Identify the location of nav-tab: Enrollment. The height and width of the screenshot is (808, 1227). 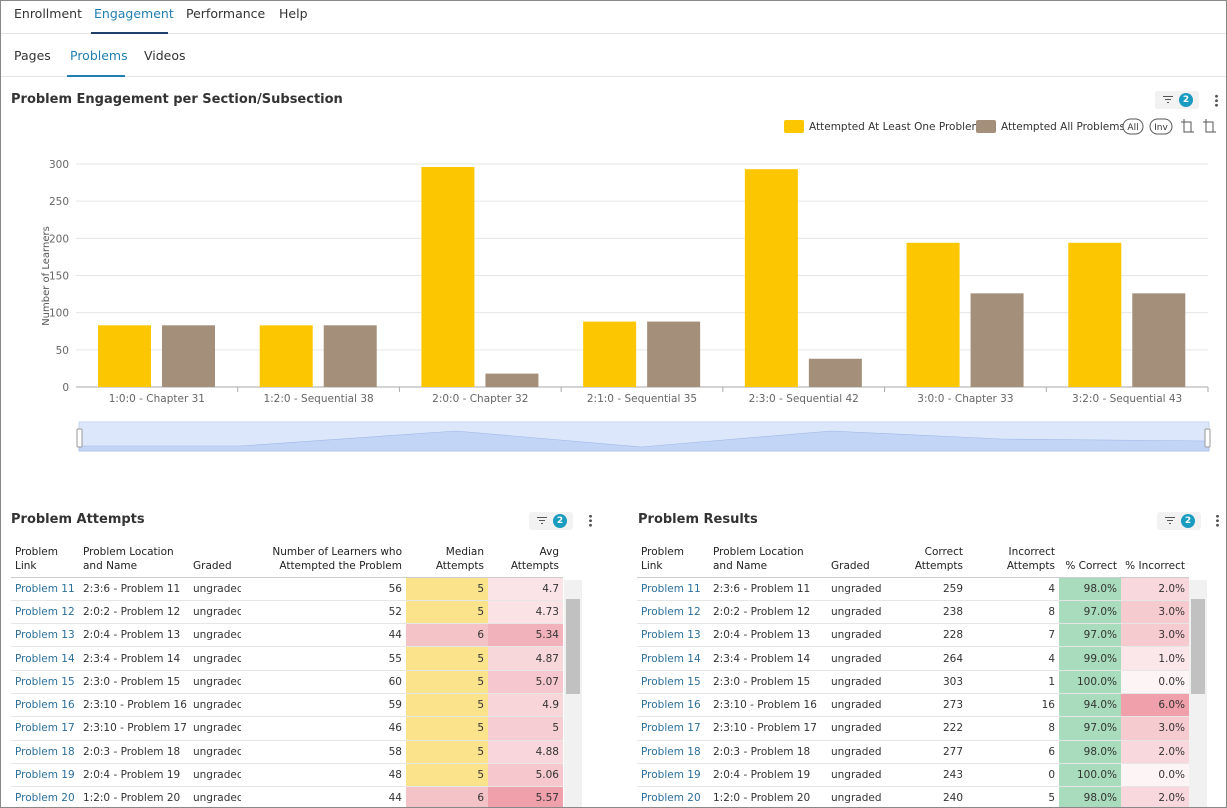
(48, 13).